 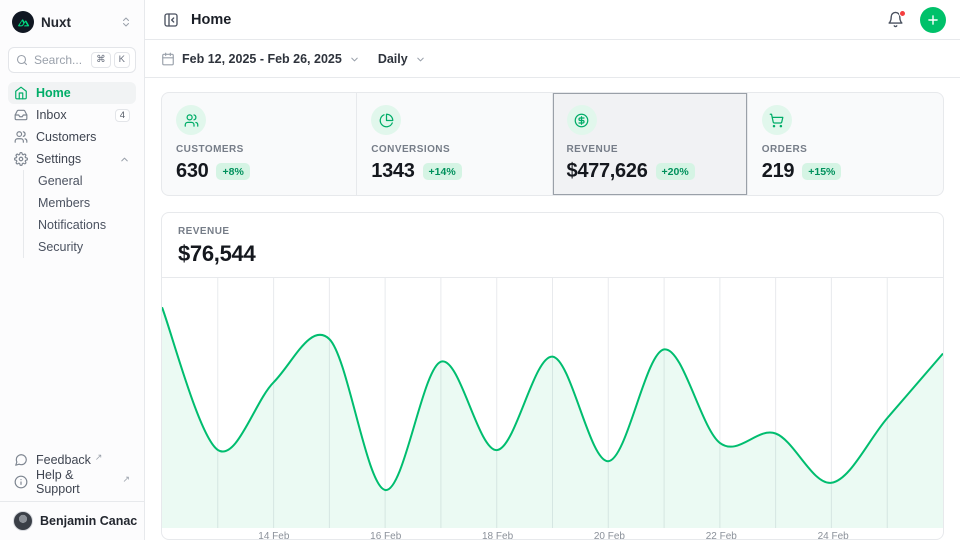 I want to click on search-input: Search... ⌘ K, so click(x=72, y=60).